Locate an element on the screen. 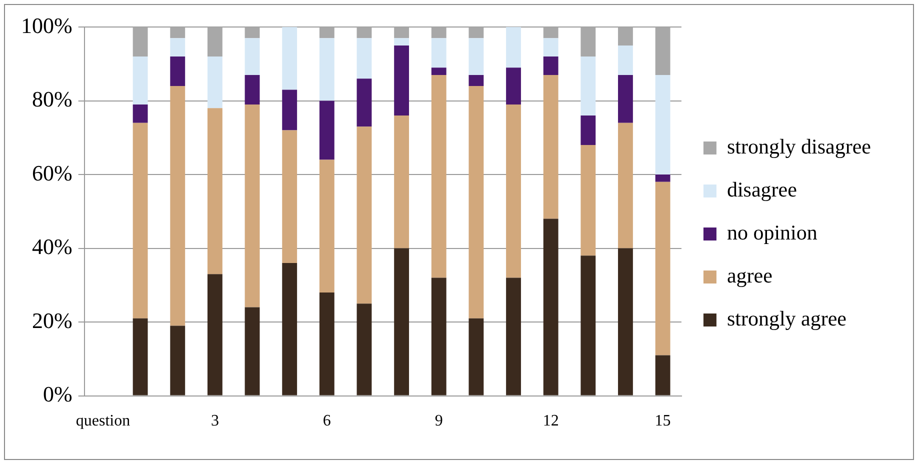 This screenshot has width=919, height=464. x-tick-label: question is located at coordinates (103, 421).